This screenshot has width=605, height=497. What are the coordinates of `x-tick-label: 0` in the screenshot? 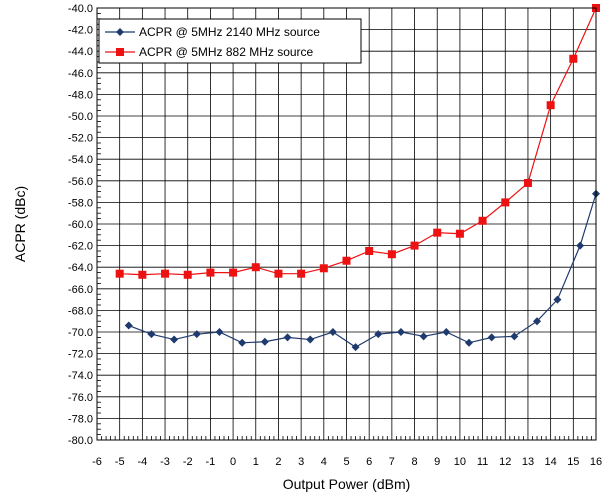 It's located at (233, 462).